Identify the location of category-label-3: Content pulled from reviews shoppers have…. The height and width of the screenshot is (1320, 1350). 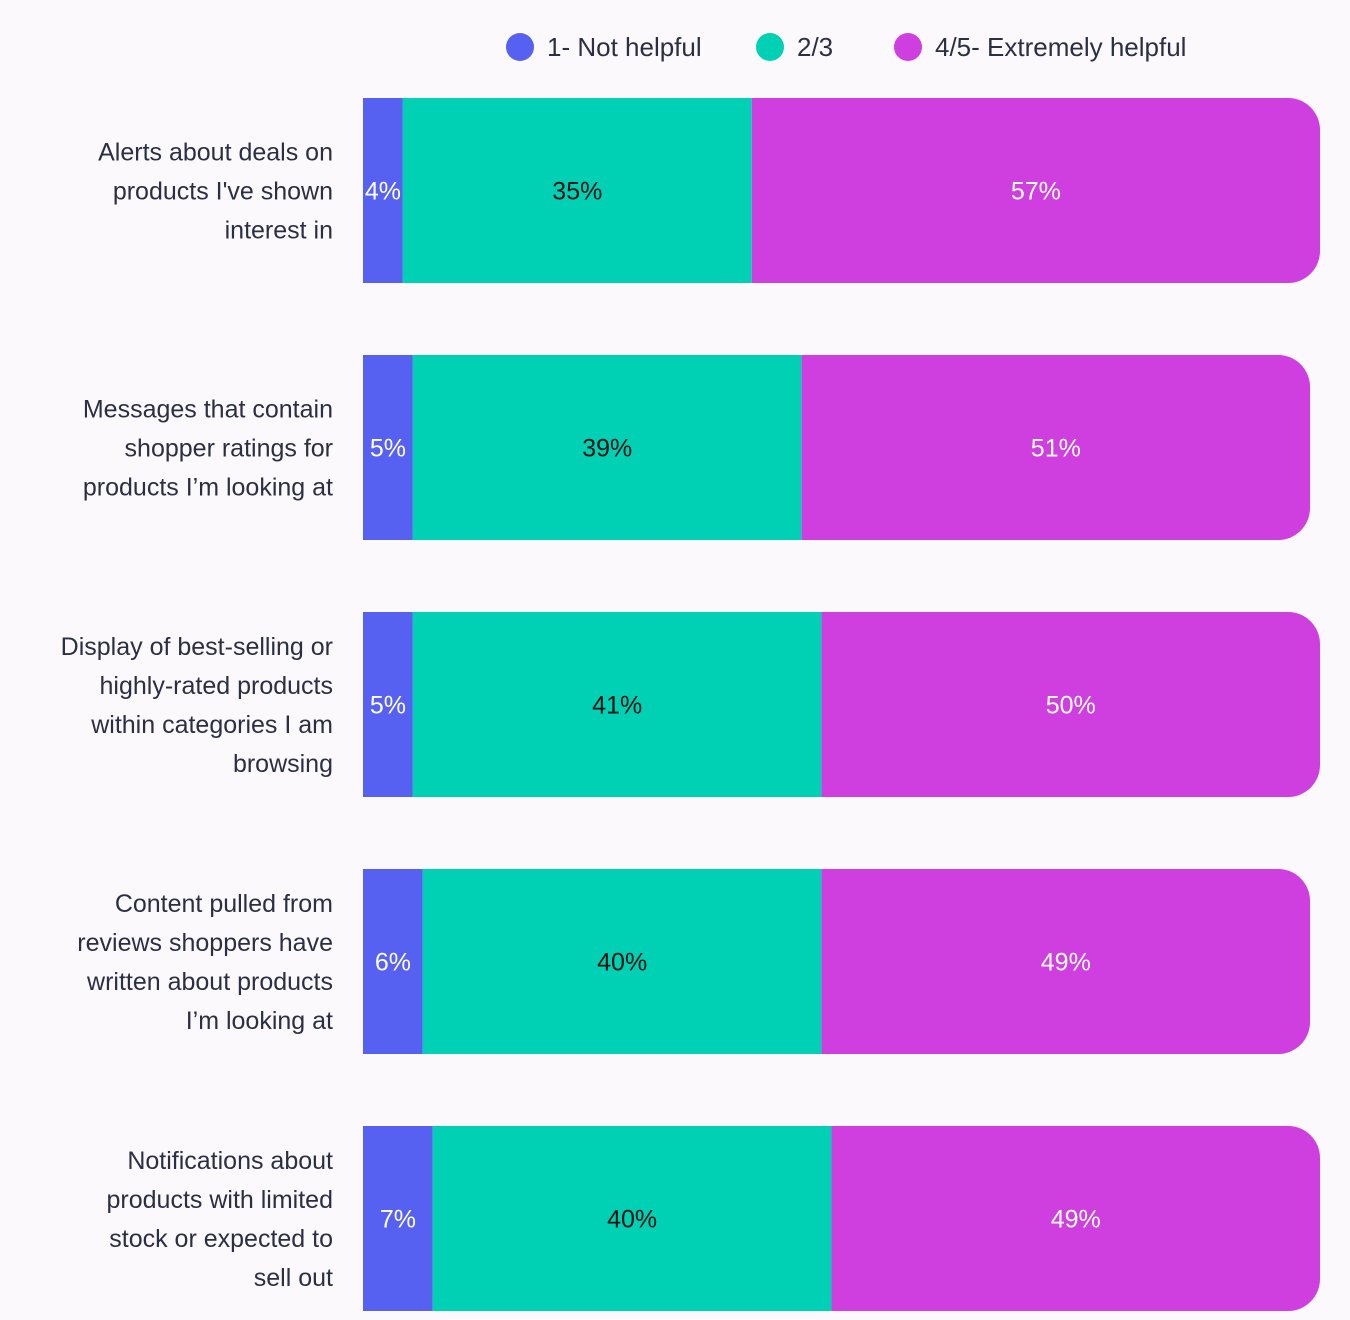
(205, 962).